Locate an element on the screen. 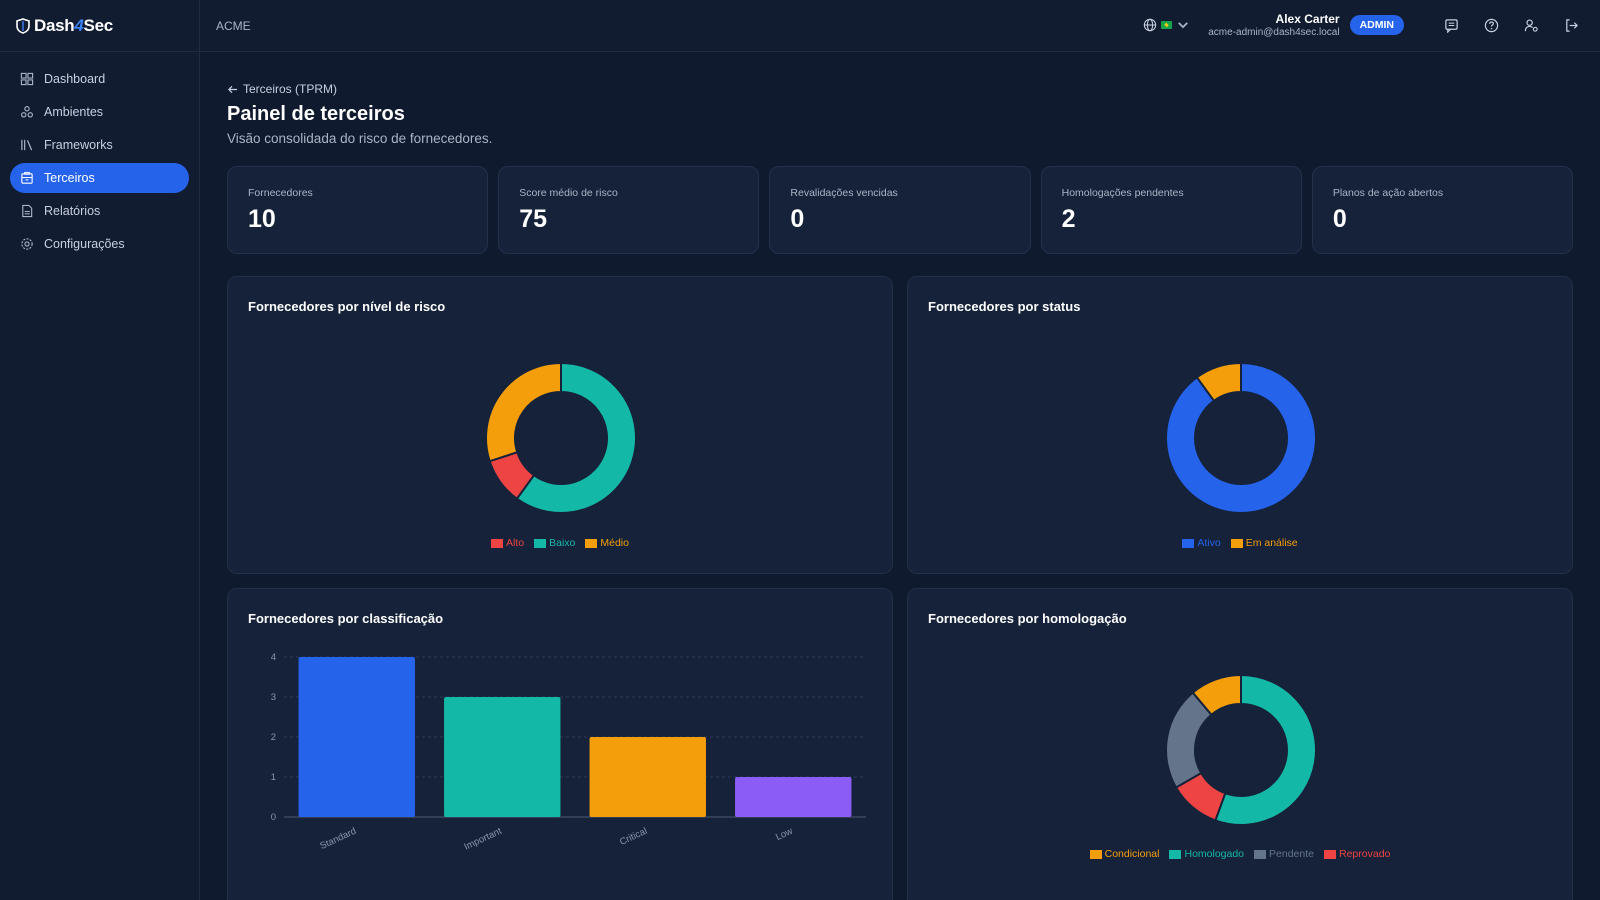  brand-logo: Dash4Sec is located at coordinates (99, 26).